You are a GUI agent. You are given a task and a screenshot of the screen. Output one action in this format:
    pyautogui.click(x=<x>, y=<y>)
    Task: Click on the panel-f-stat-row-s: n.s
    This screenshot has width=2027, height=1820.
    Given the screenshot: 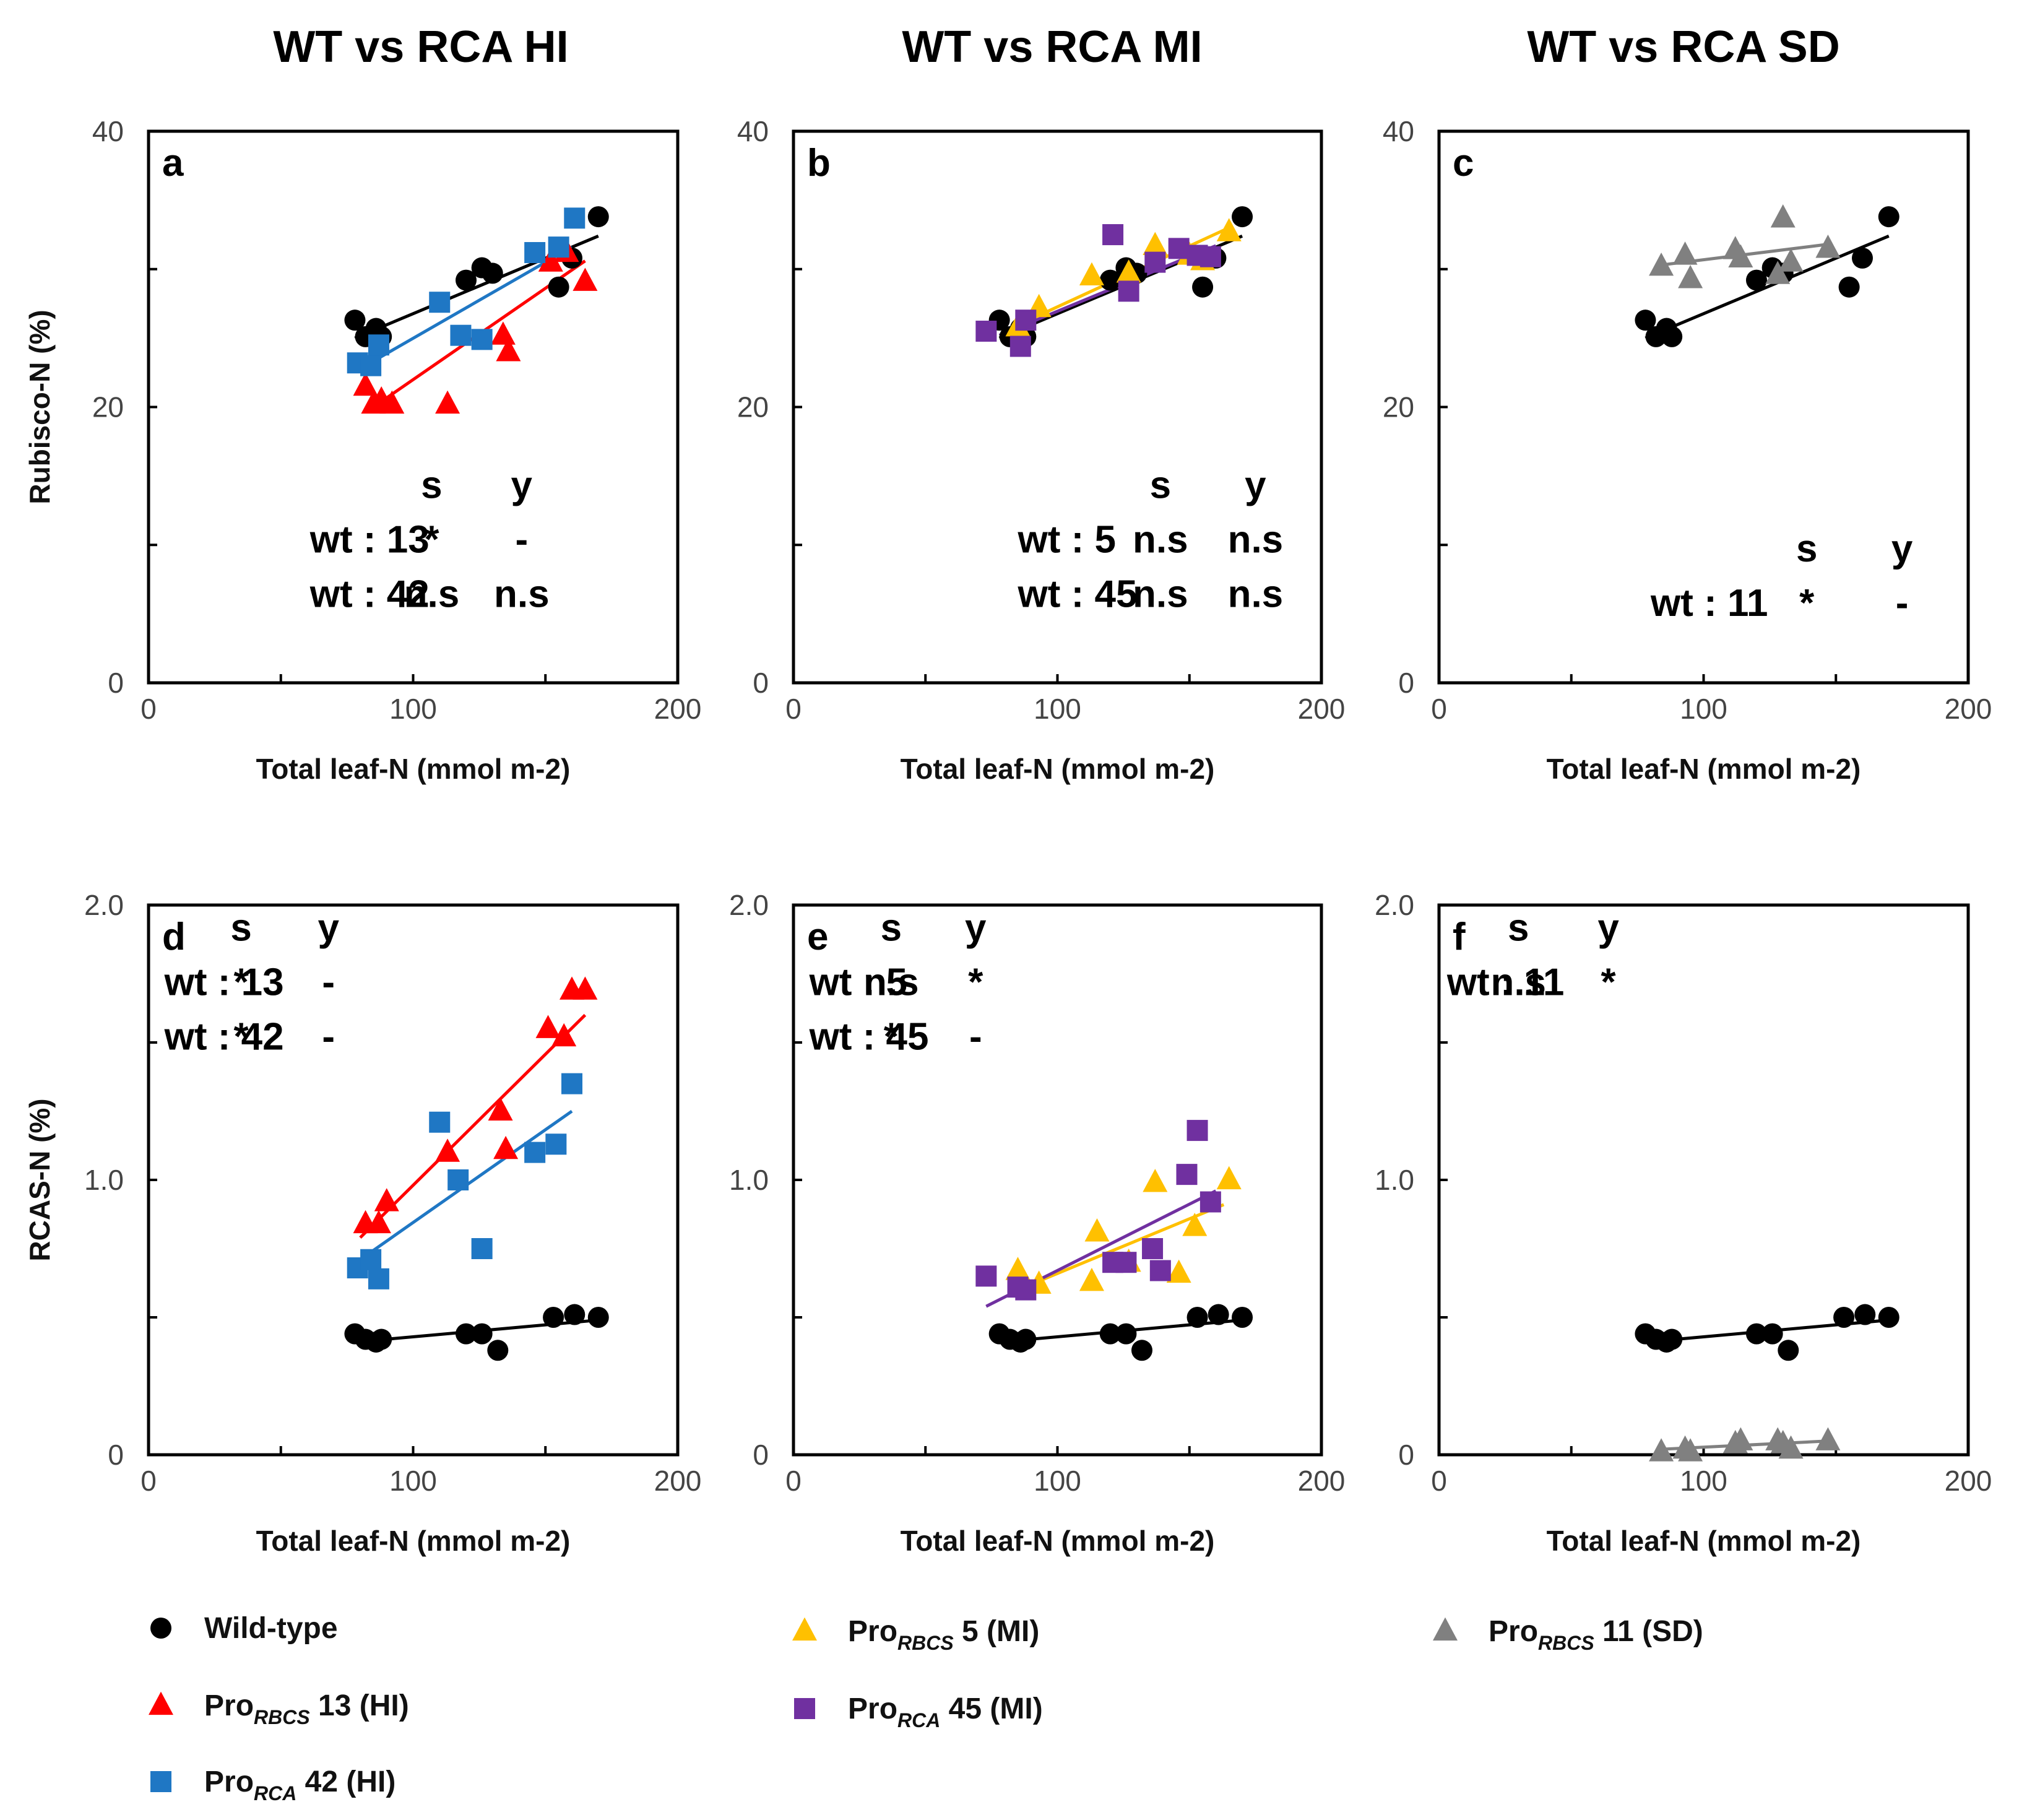 What is the action you would take?
    pyautogui.click(x=1518, y=983)
    